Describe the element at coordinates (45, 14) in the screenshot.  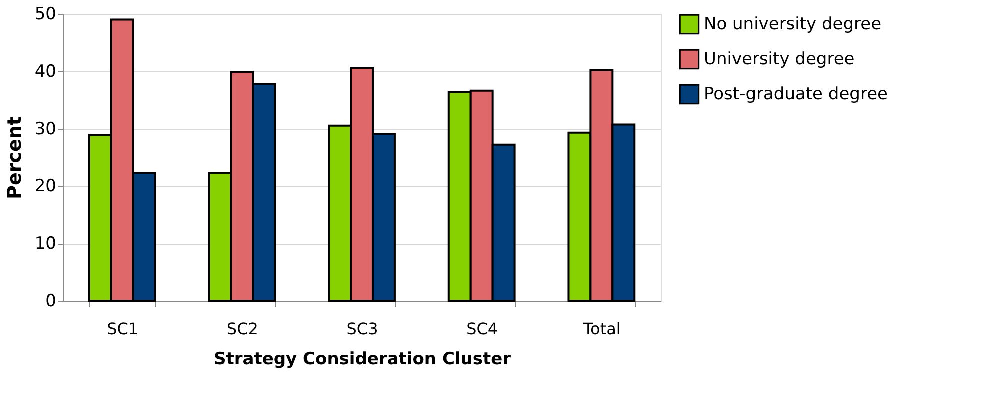
I see `y-tick-label: 50` at that location.